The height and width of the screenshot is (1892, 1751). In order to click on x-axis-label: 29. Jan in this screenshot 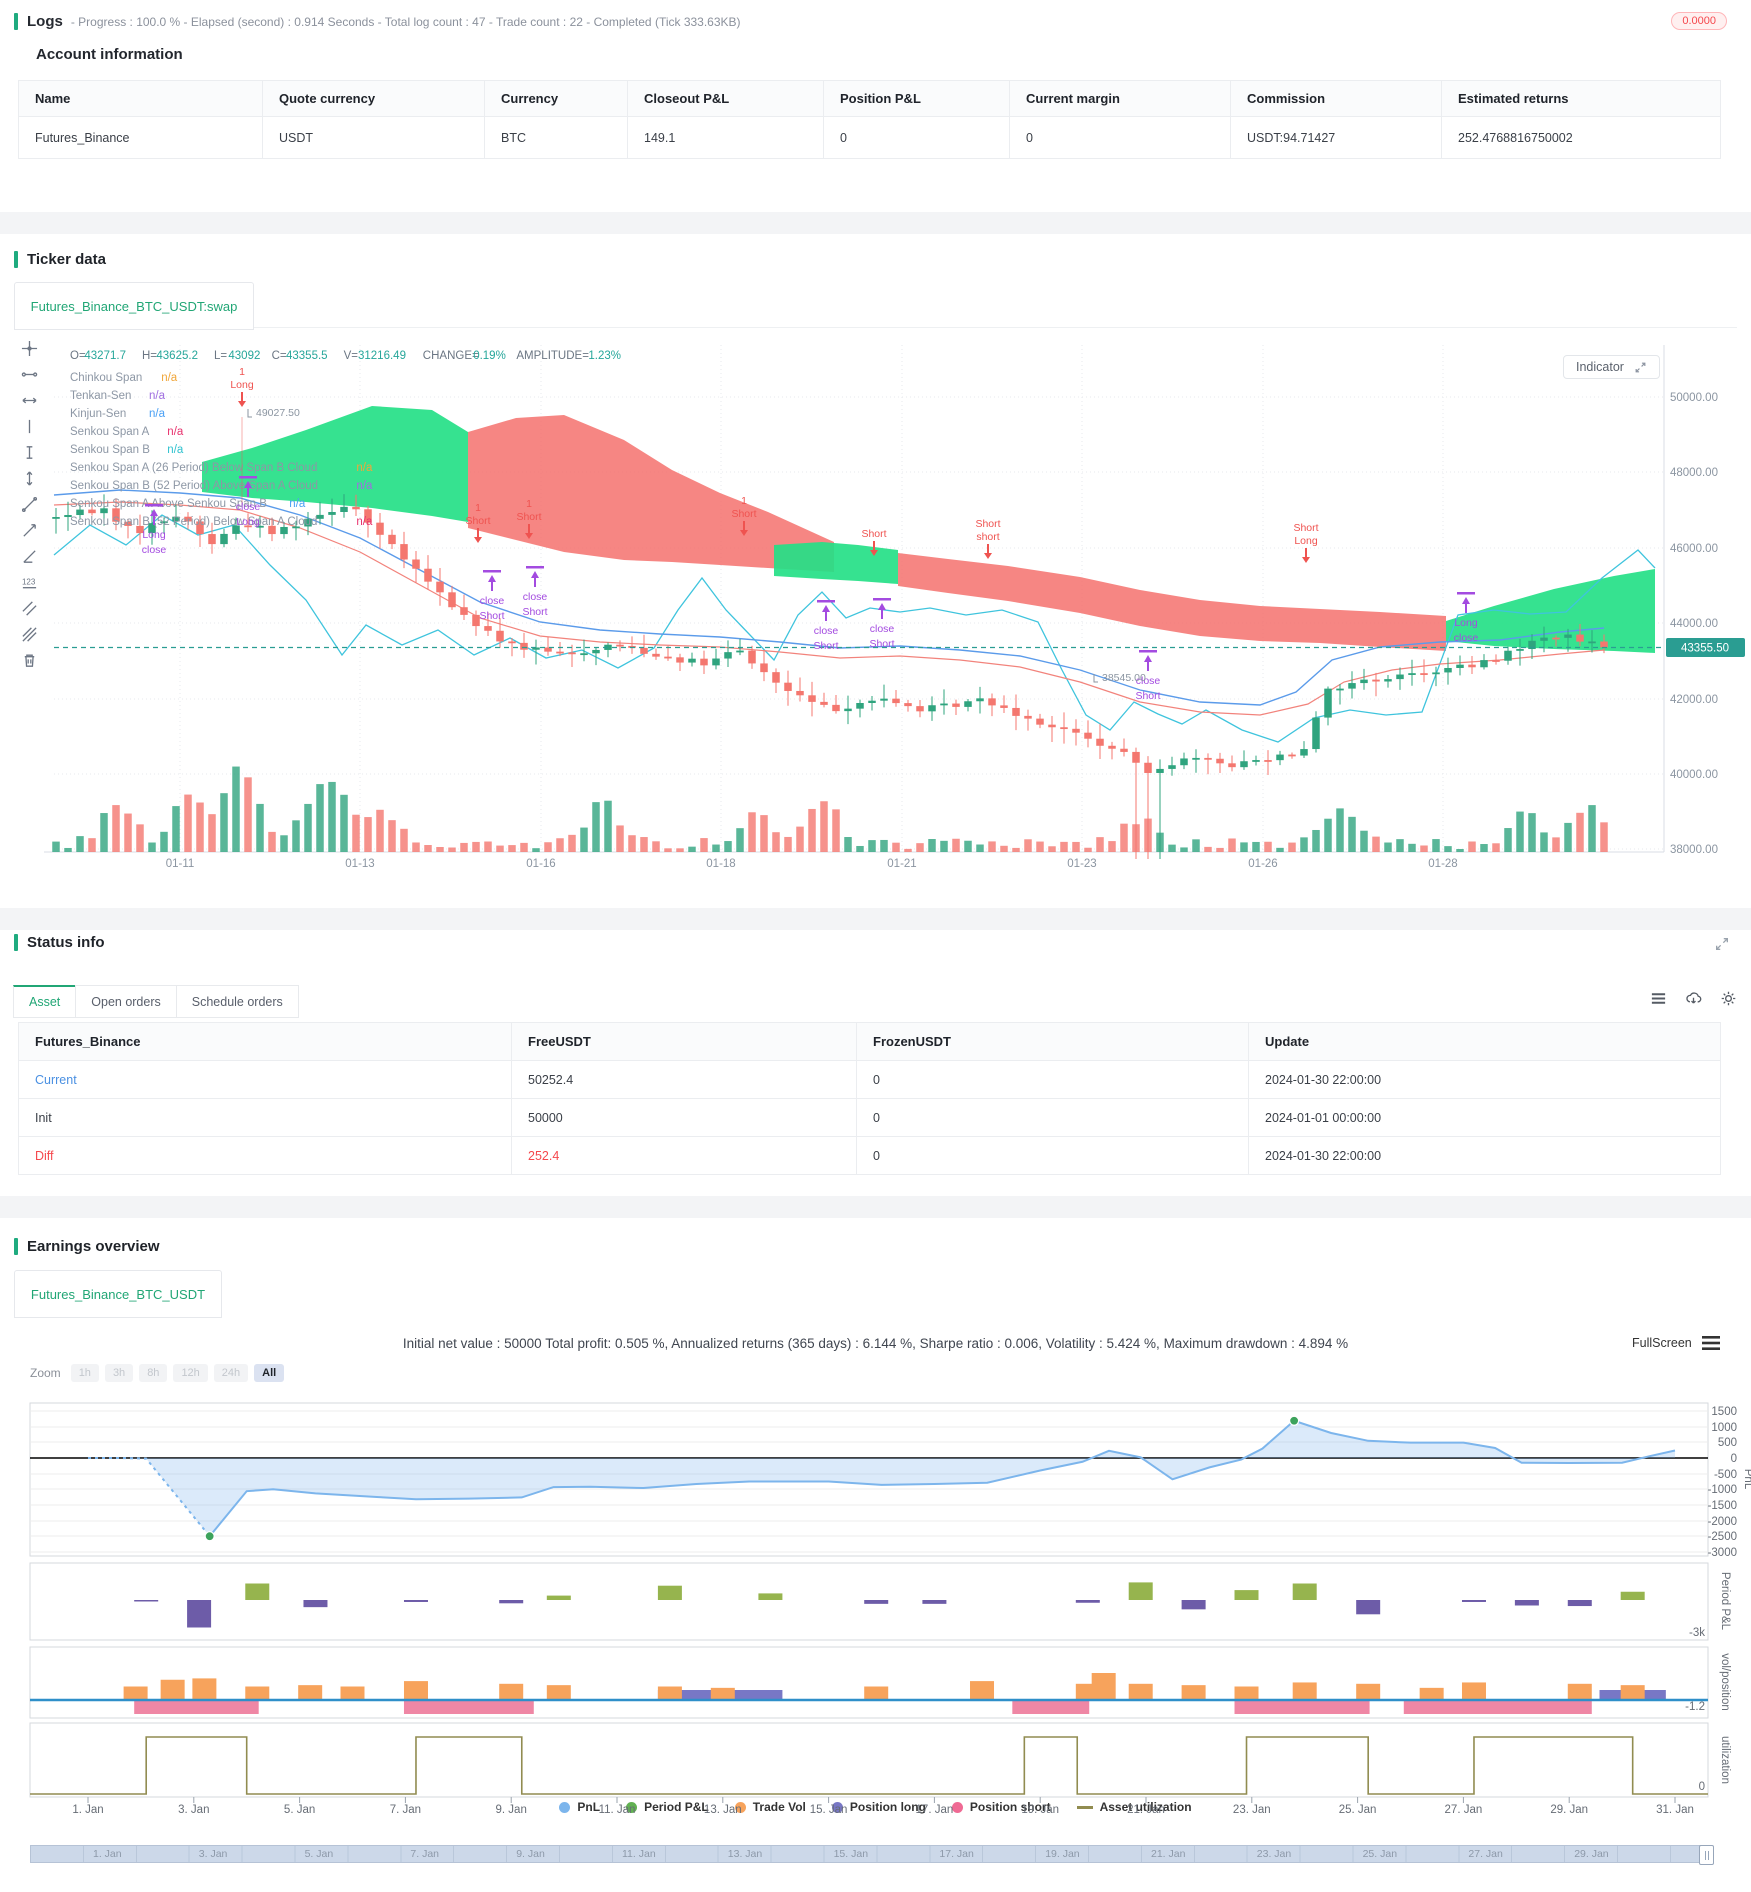, I will do `click(1569, 1810)`.